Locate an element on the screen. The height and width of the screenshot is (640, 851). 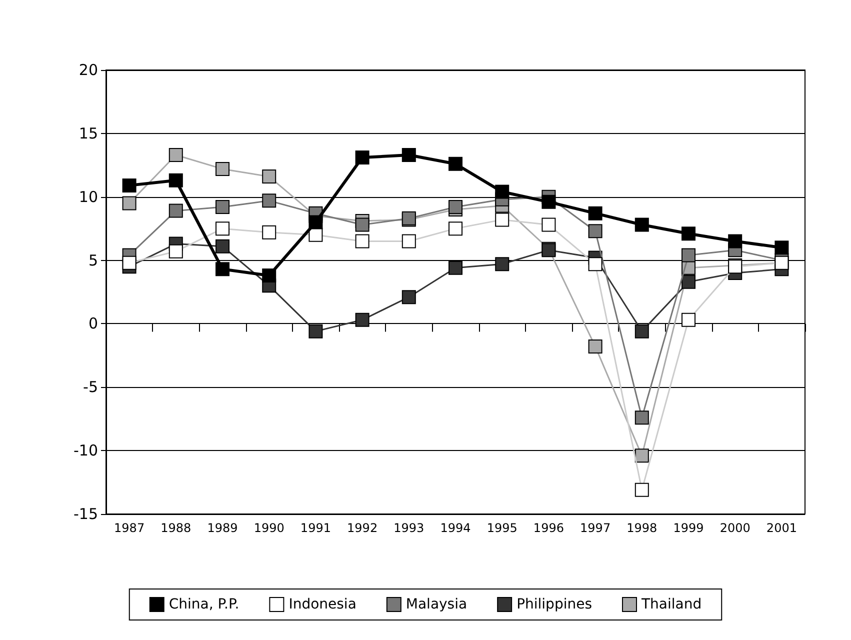
x-tick-label: 1997 is located at coordinates (595, 528).